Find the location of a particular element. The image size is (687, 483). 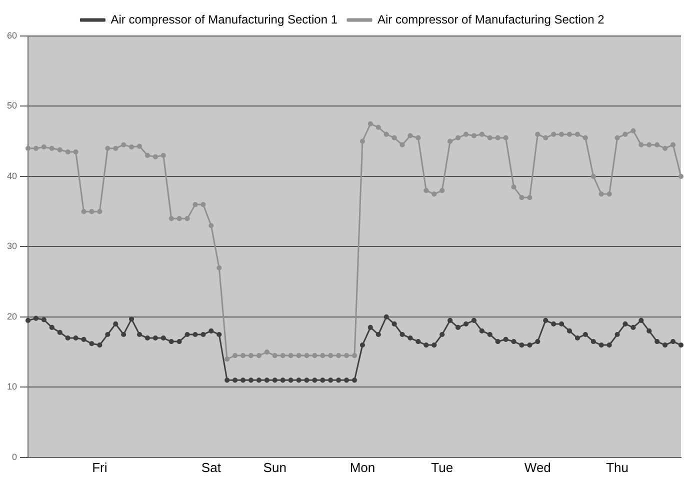

y-tick-label: 50 is located at coordinates (12, 105).